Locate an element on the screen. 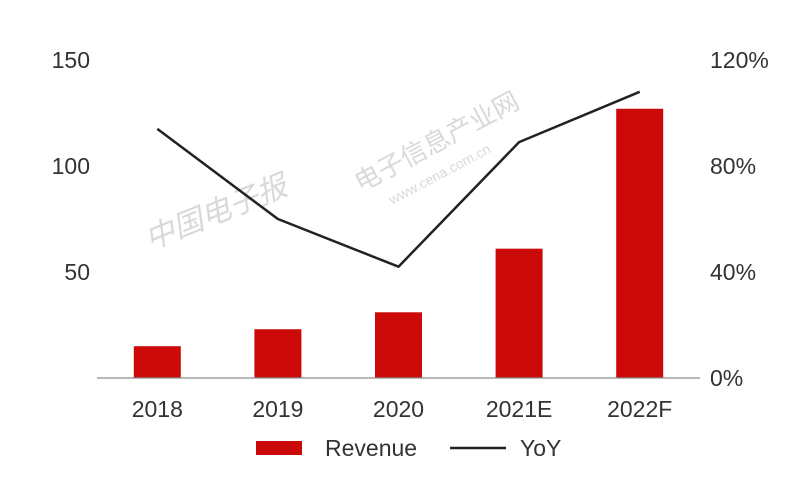 The width and height of the screenshot is (800, 480). watermark: 电子信息产业网 www.cena.com.cn is located at coordinates (436, 147).